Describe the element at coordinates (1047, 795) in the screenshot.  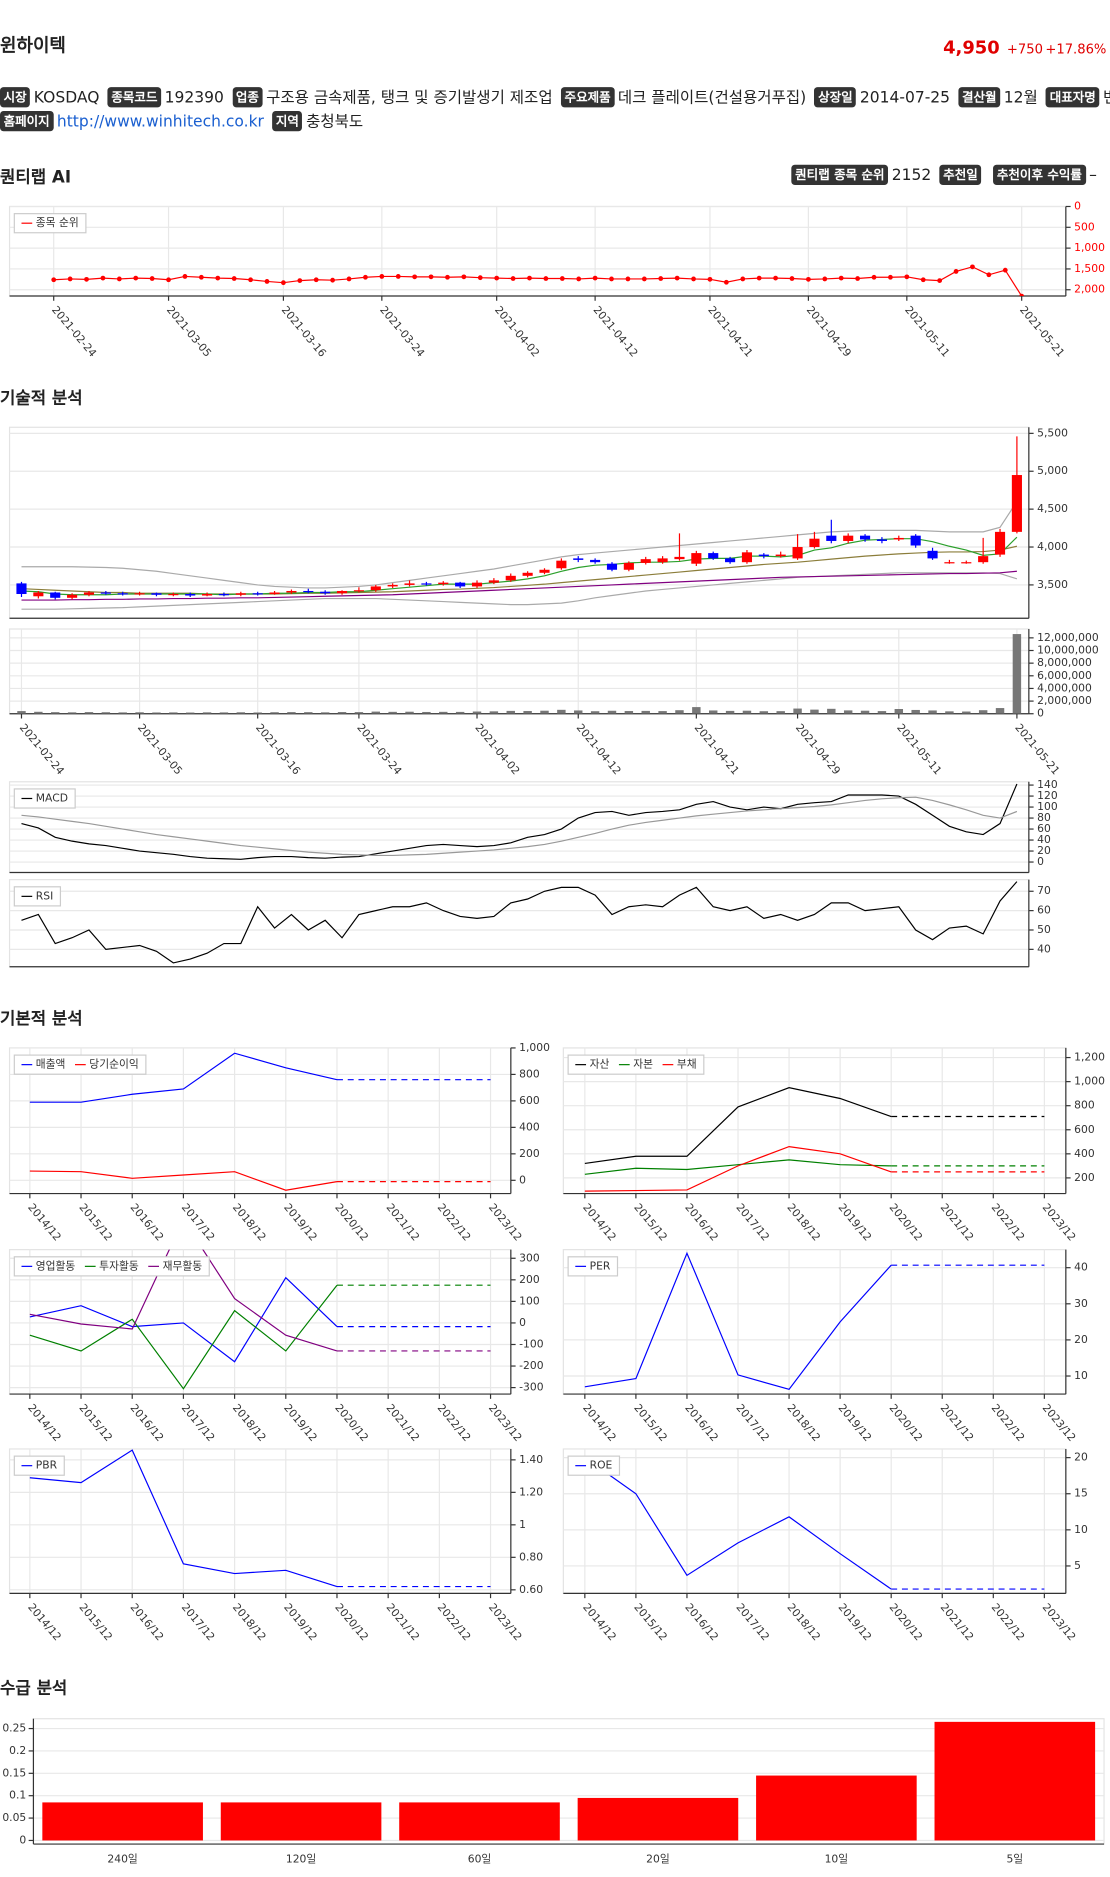
I see `y-tick-label: 120` at that location.